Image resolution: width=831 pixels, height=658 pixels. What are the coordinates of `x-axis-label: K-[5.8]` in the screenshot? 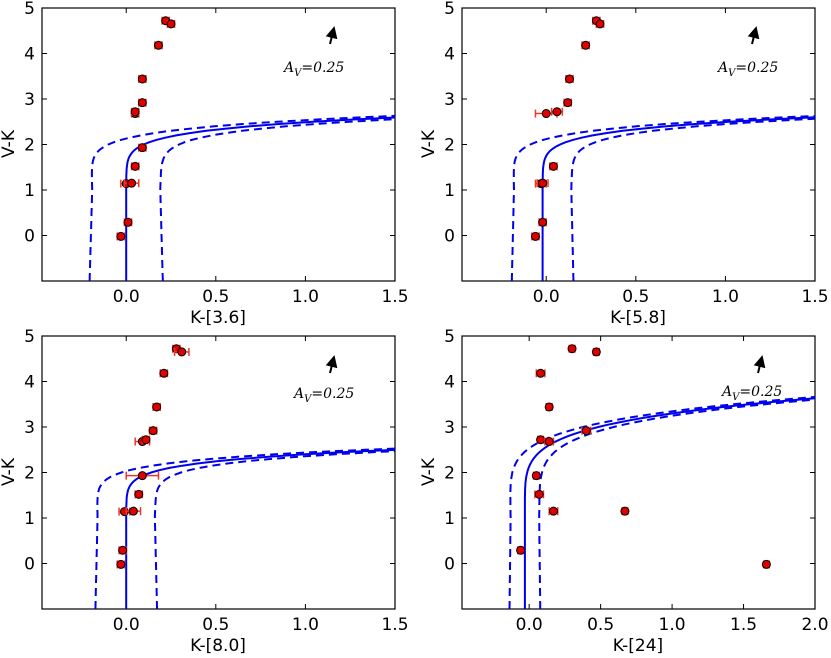 It's located at (638, 318).